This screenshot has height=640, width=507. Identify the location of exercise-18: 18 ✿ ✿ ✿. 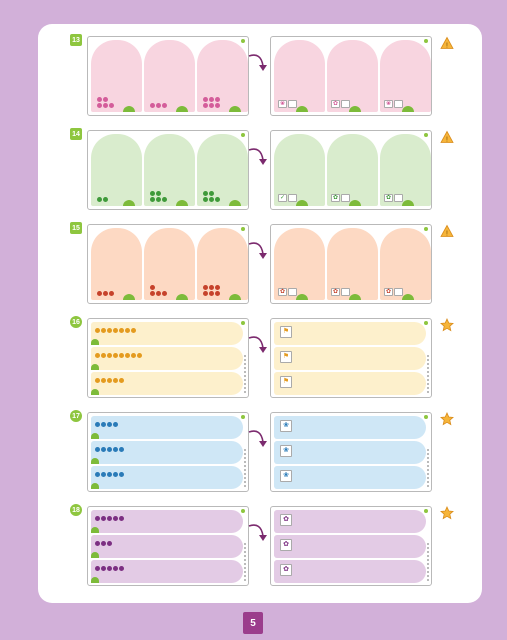
(260, 540).